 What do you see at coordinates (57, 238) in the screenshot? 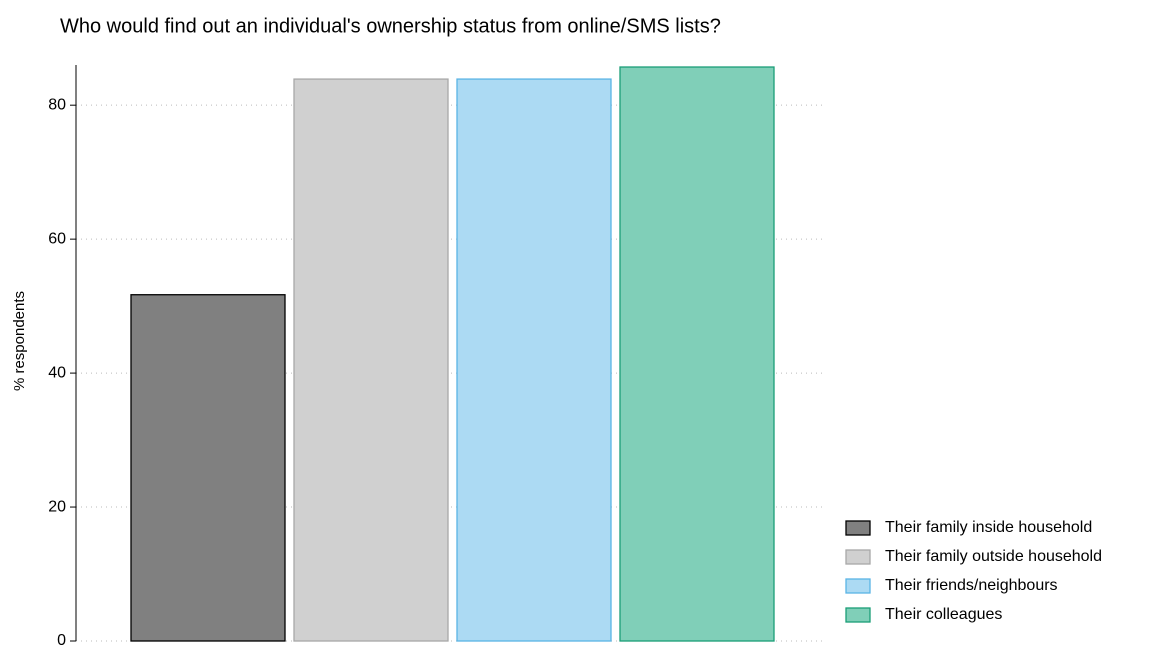
I see `y-tick-label: 60` at bounding box center [57, 238].